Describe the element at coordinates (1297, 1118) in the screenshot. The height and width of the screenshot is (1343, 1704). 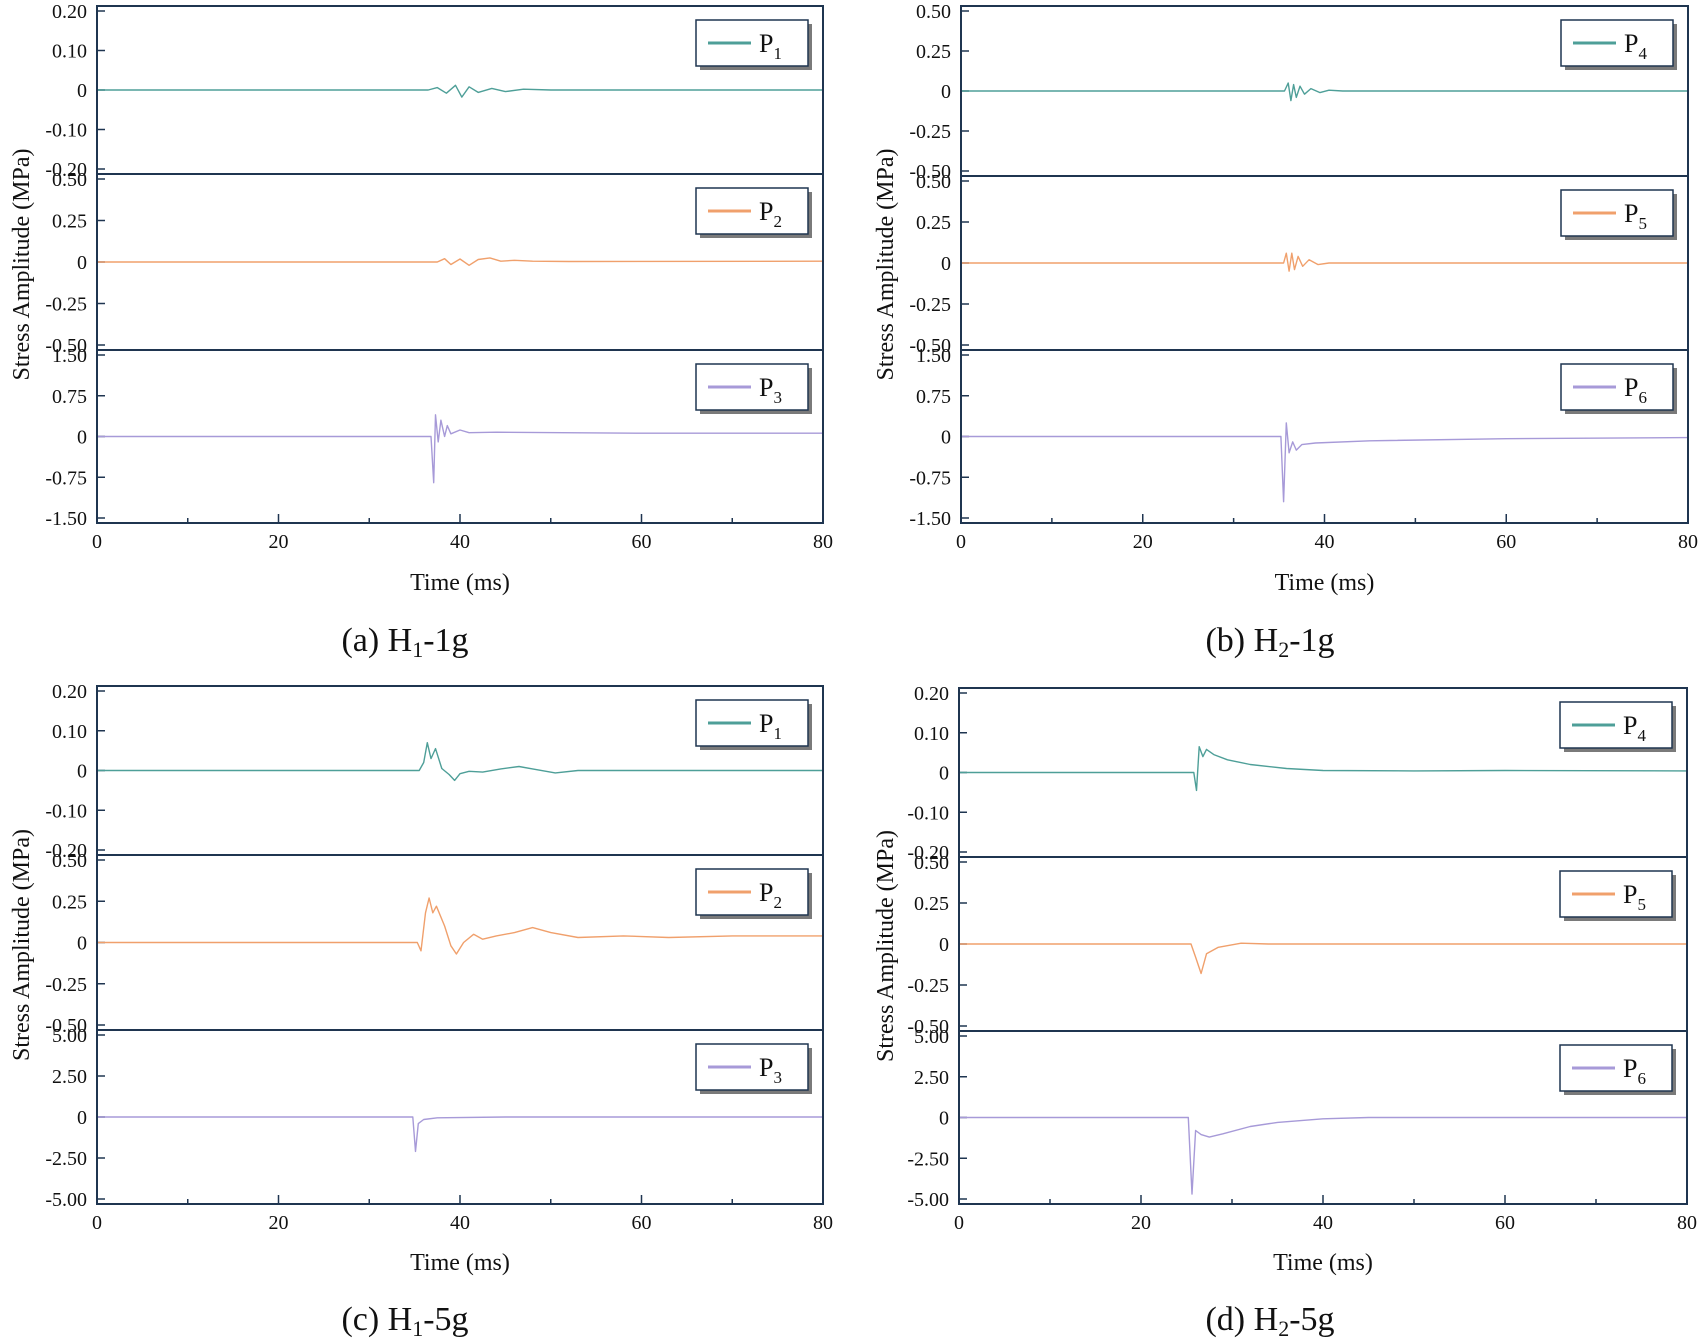
I see `subplot-p6: 5.00 2.50 0 -2.50 -5.00 P6` at that location.